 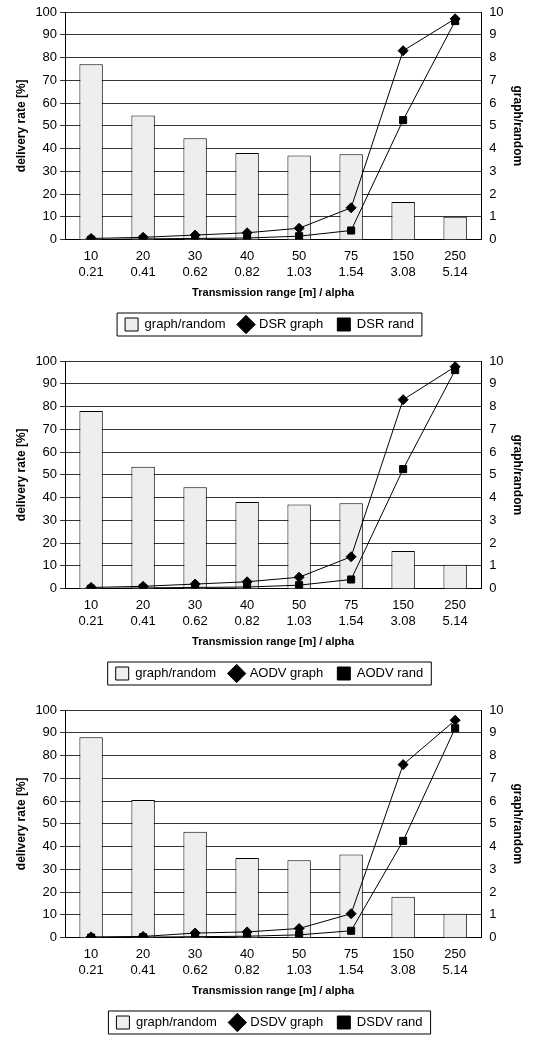 I want to click on legend-label: DSDV rand, so click(x=389, y=1022).